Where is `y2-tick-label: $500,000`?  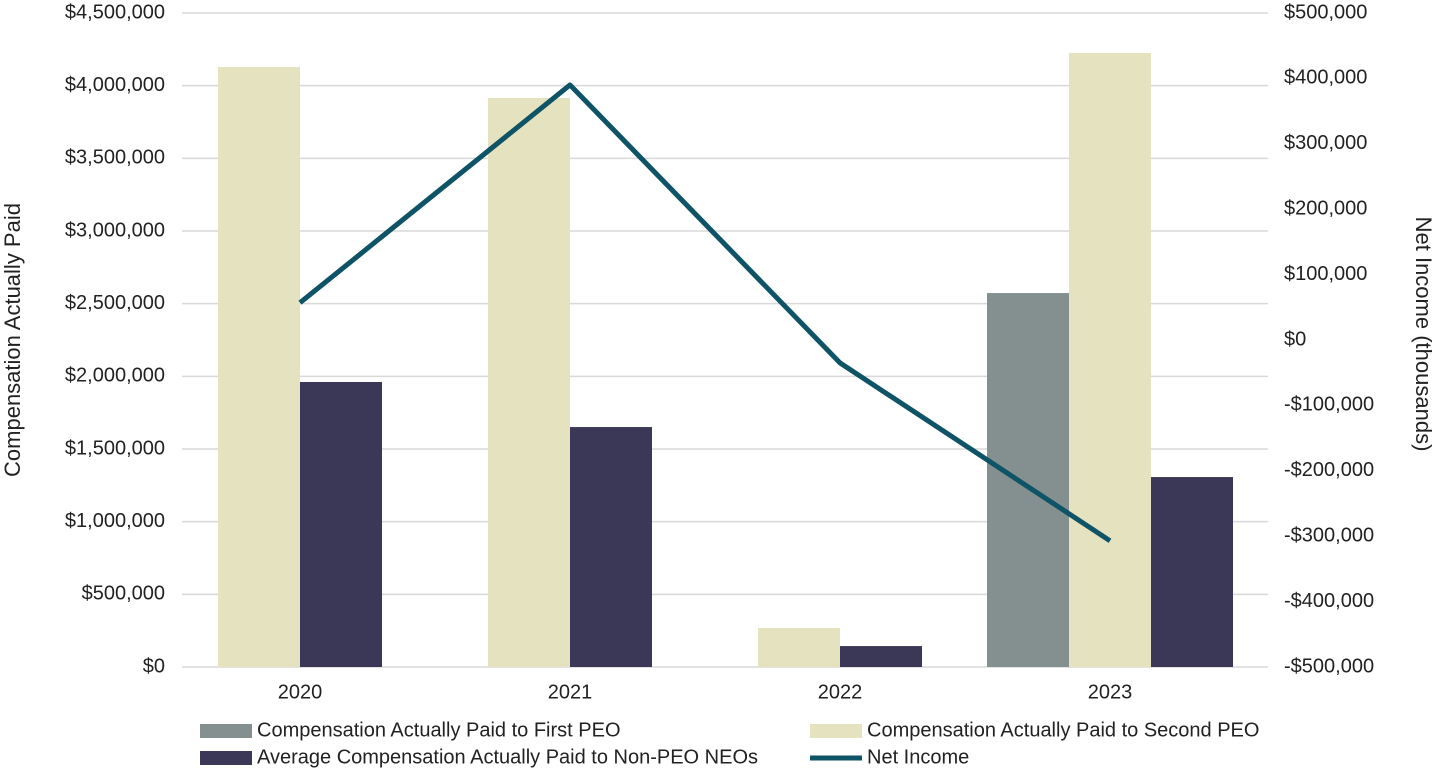 y2-tick-label: $500,000 is located at coordinates (1325, 12).